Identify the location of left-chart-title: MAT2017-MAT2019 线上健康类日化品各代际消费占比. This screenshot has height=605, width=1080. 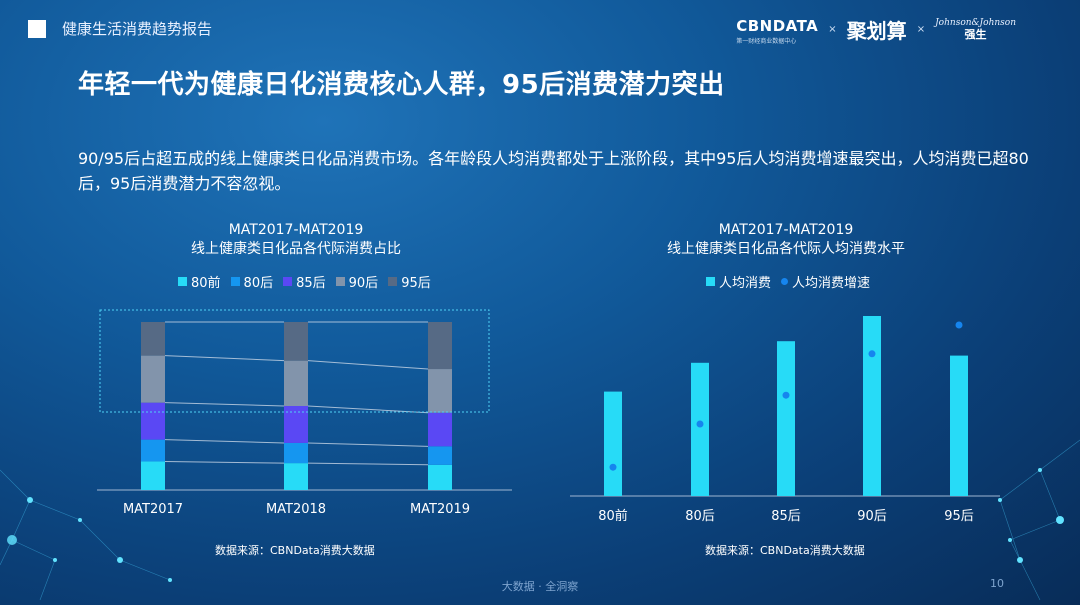
(296, 240).